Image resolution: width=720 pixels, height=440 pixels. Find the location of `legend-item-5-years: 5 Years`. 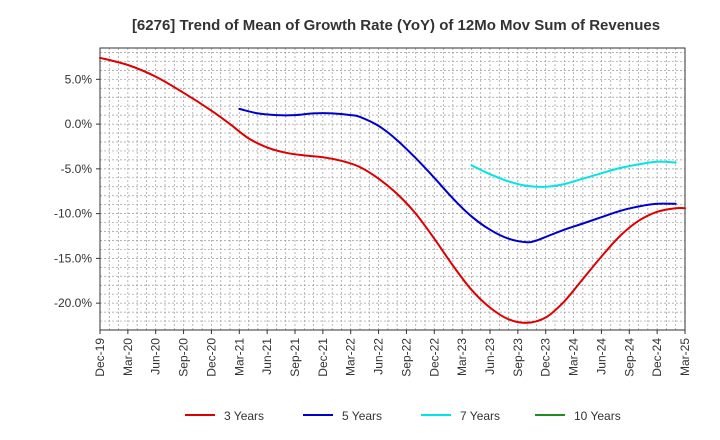

legend-item-5-years: 5 Years is located at coordinates (342, 416).